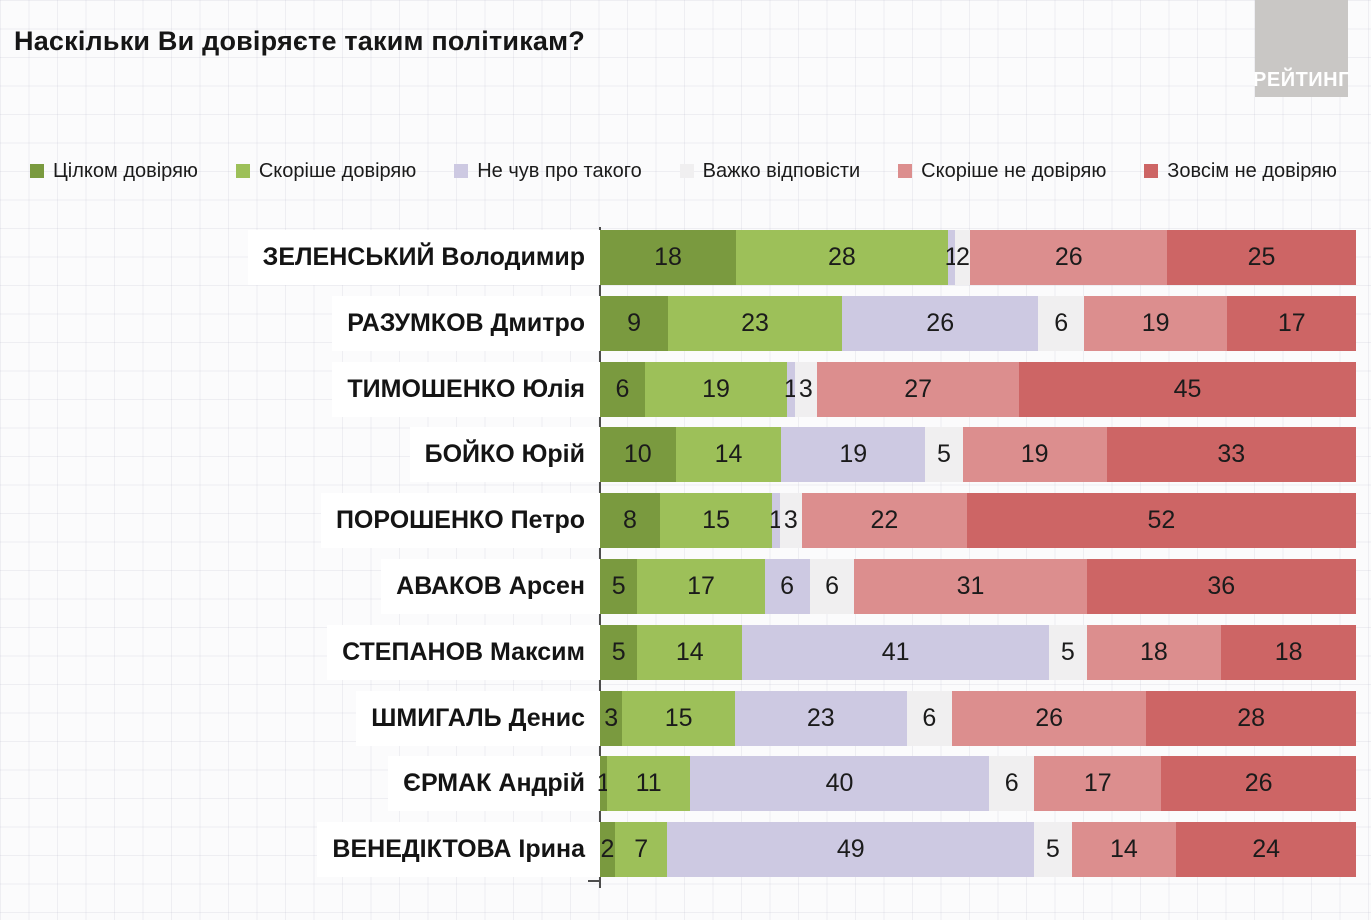 The image size is (1371, 920). I want to click on chart-row: АВАКОВ Арсен 5 17 6 6 31 36, so click(678, 586).